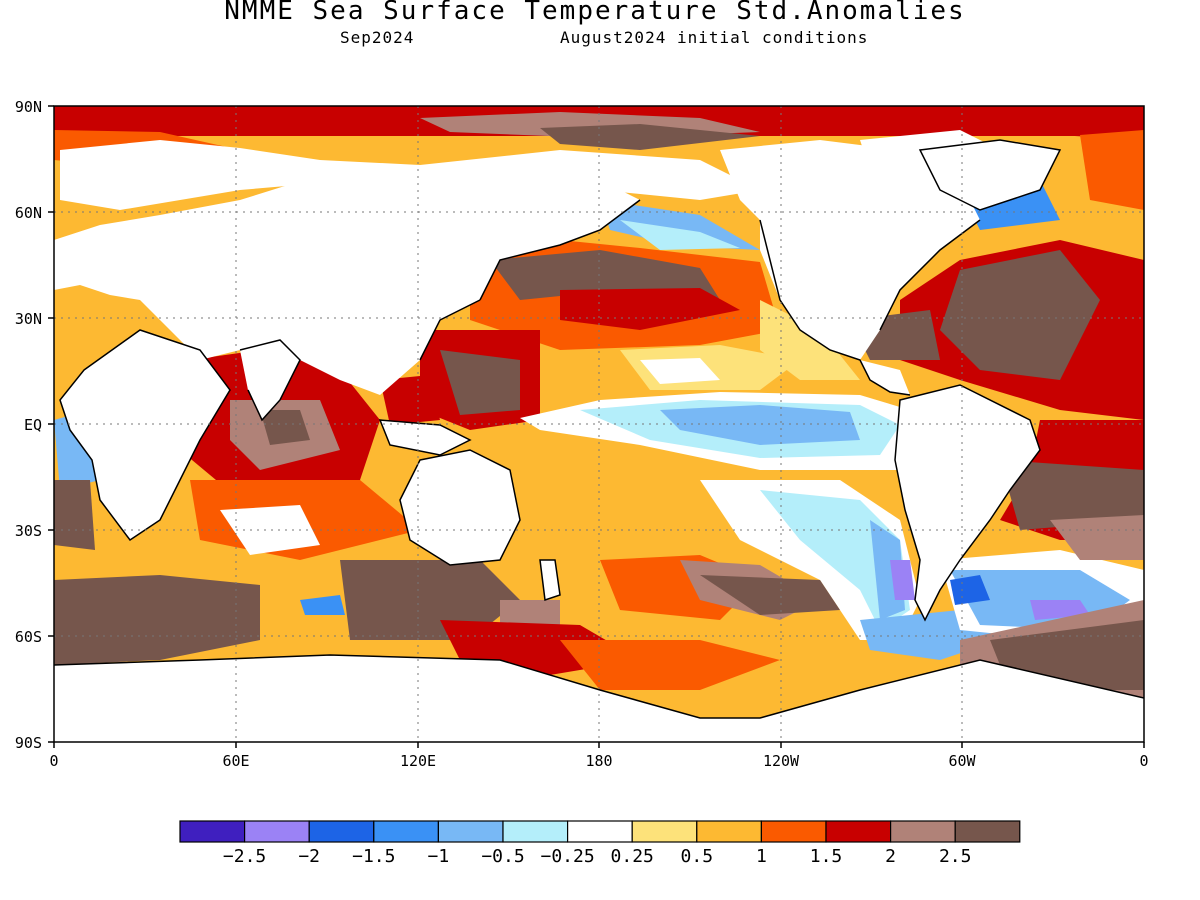 The image size is (1200, 900). What do you see at coordinates (377, 37) in the screenshot?
I see `forecast-month: Sep2024` at bounding box center [377, 37].